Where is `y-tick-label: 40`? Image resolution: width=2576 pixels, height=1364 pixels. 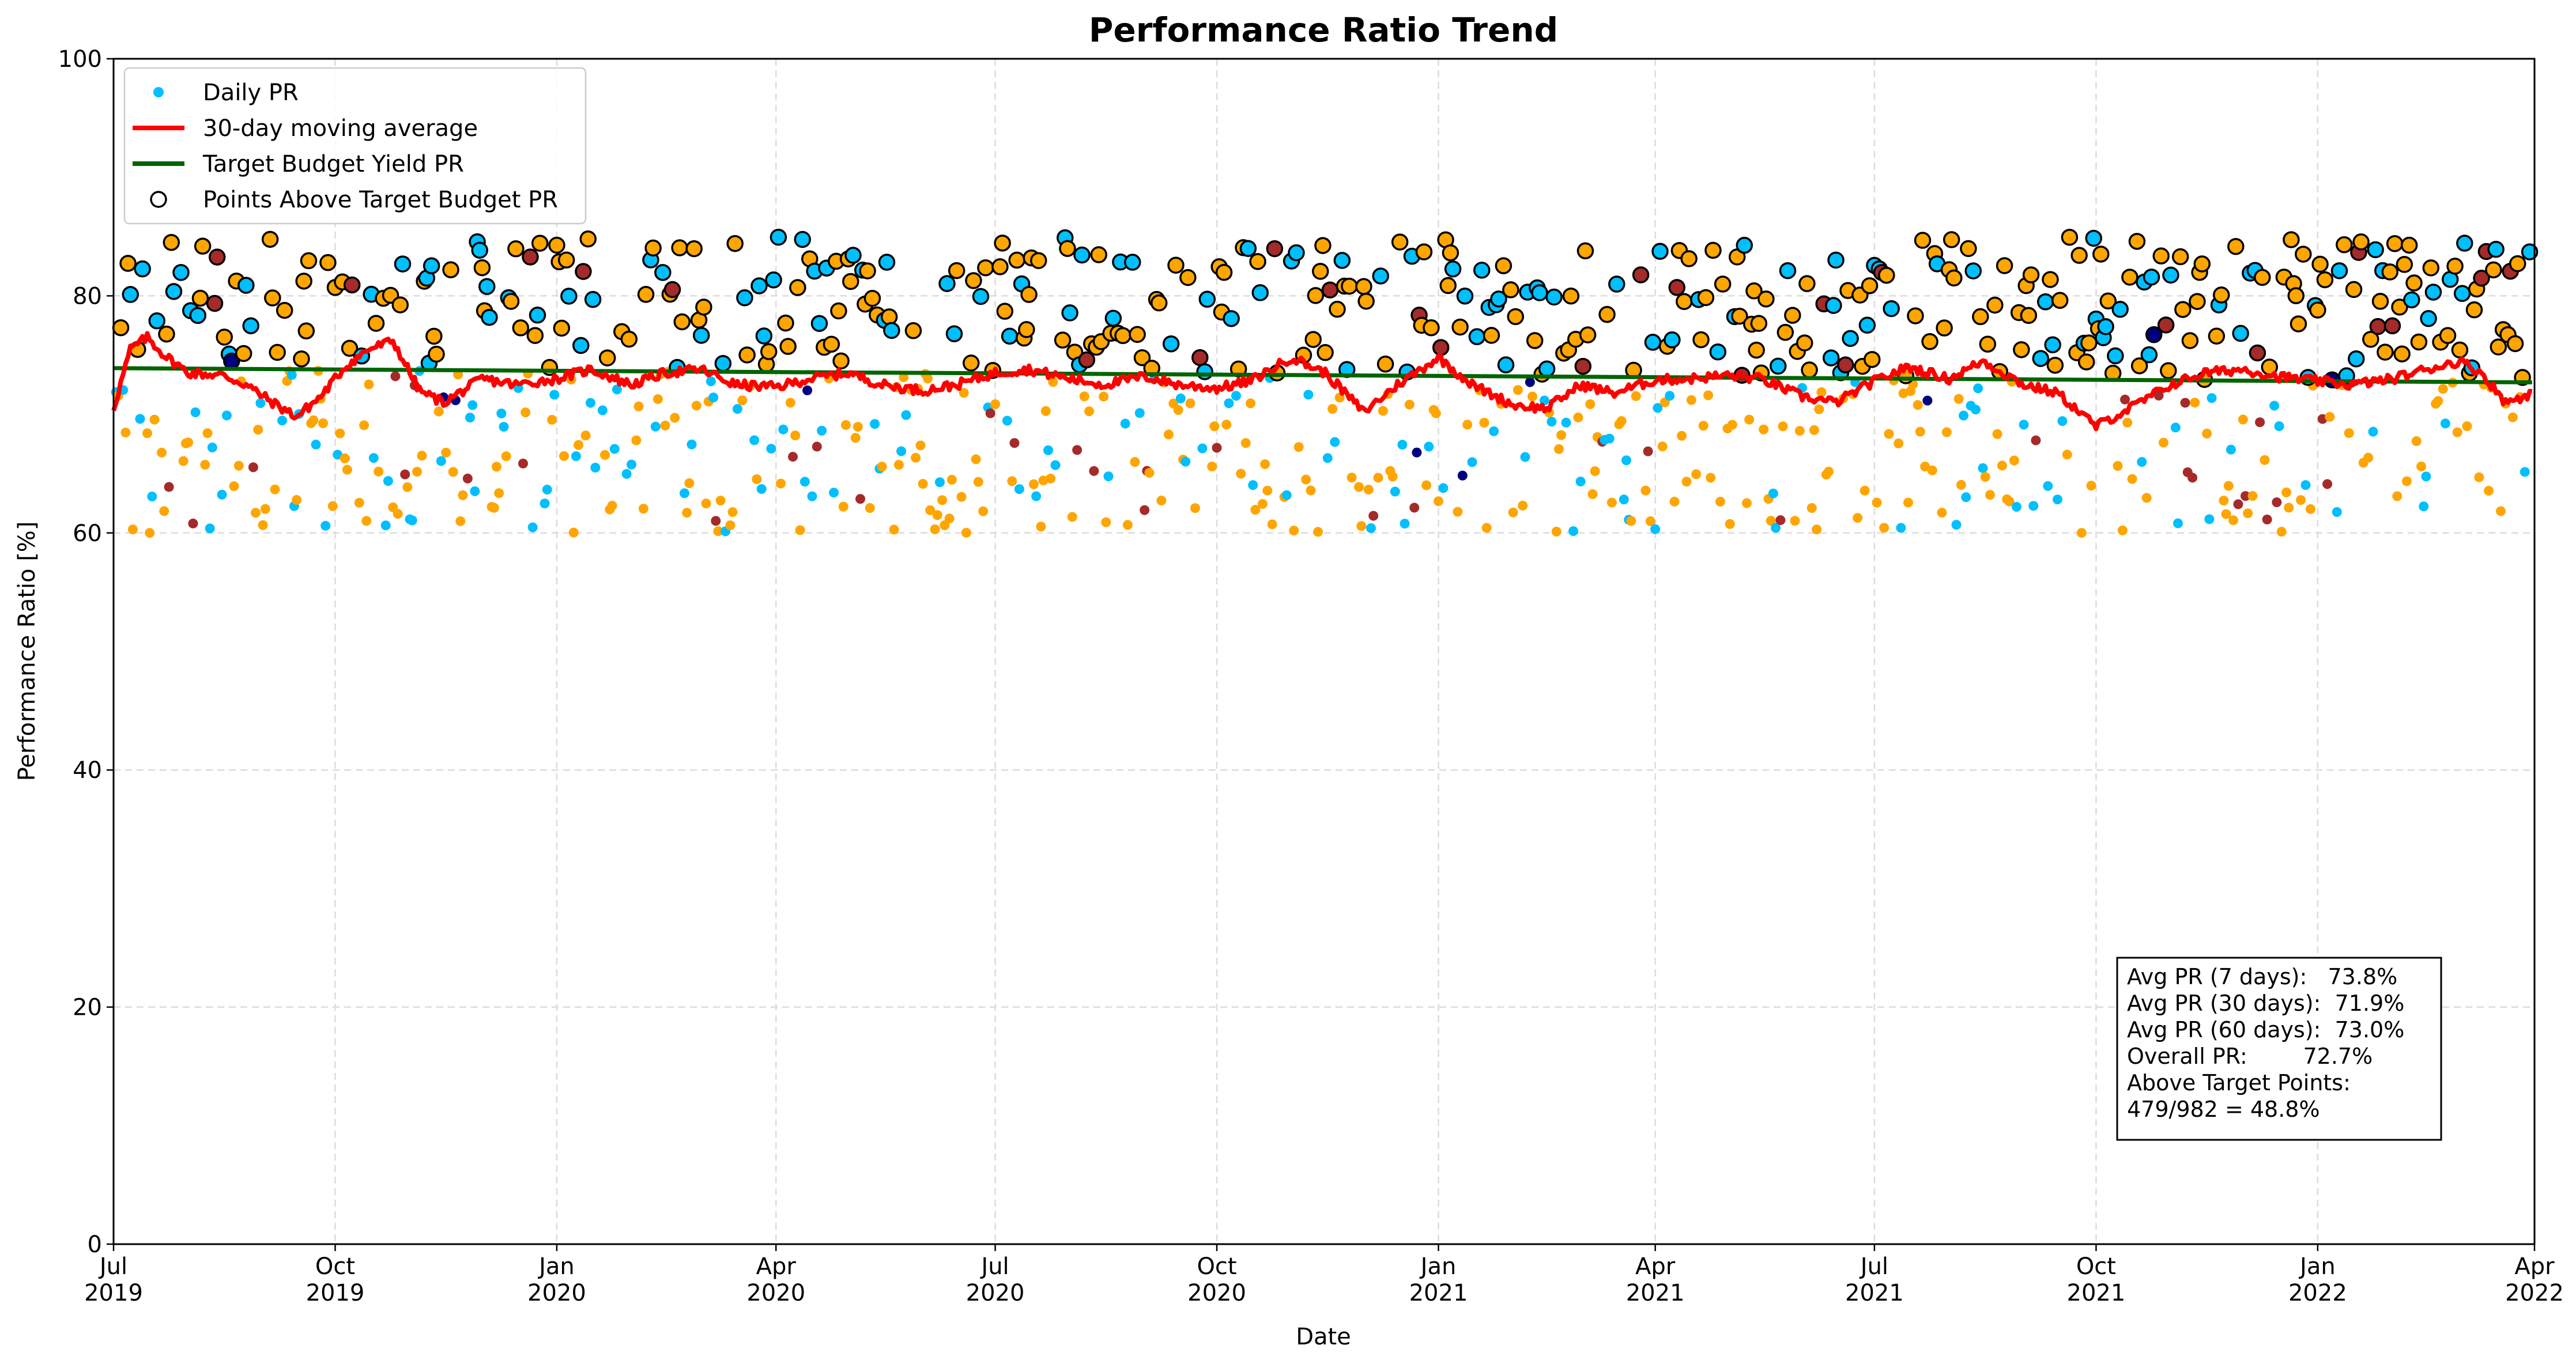
y-tick-label: 40 is located at coordinates (87, 770).